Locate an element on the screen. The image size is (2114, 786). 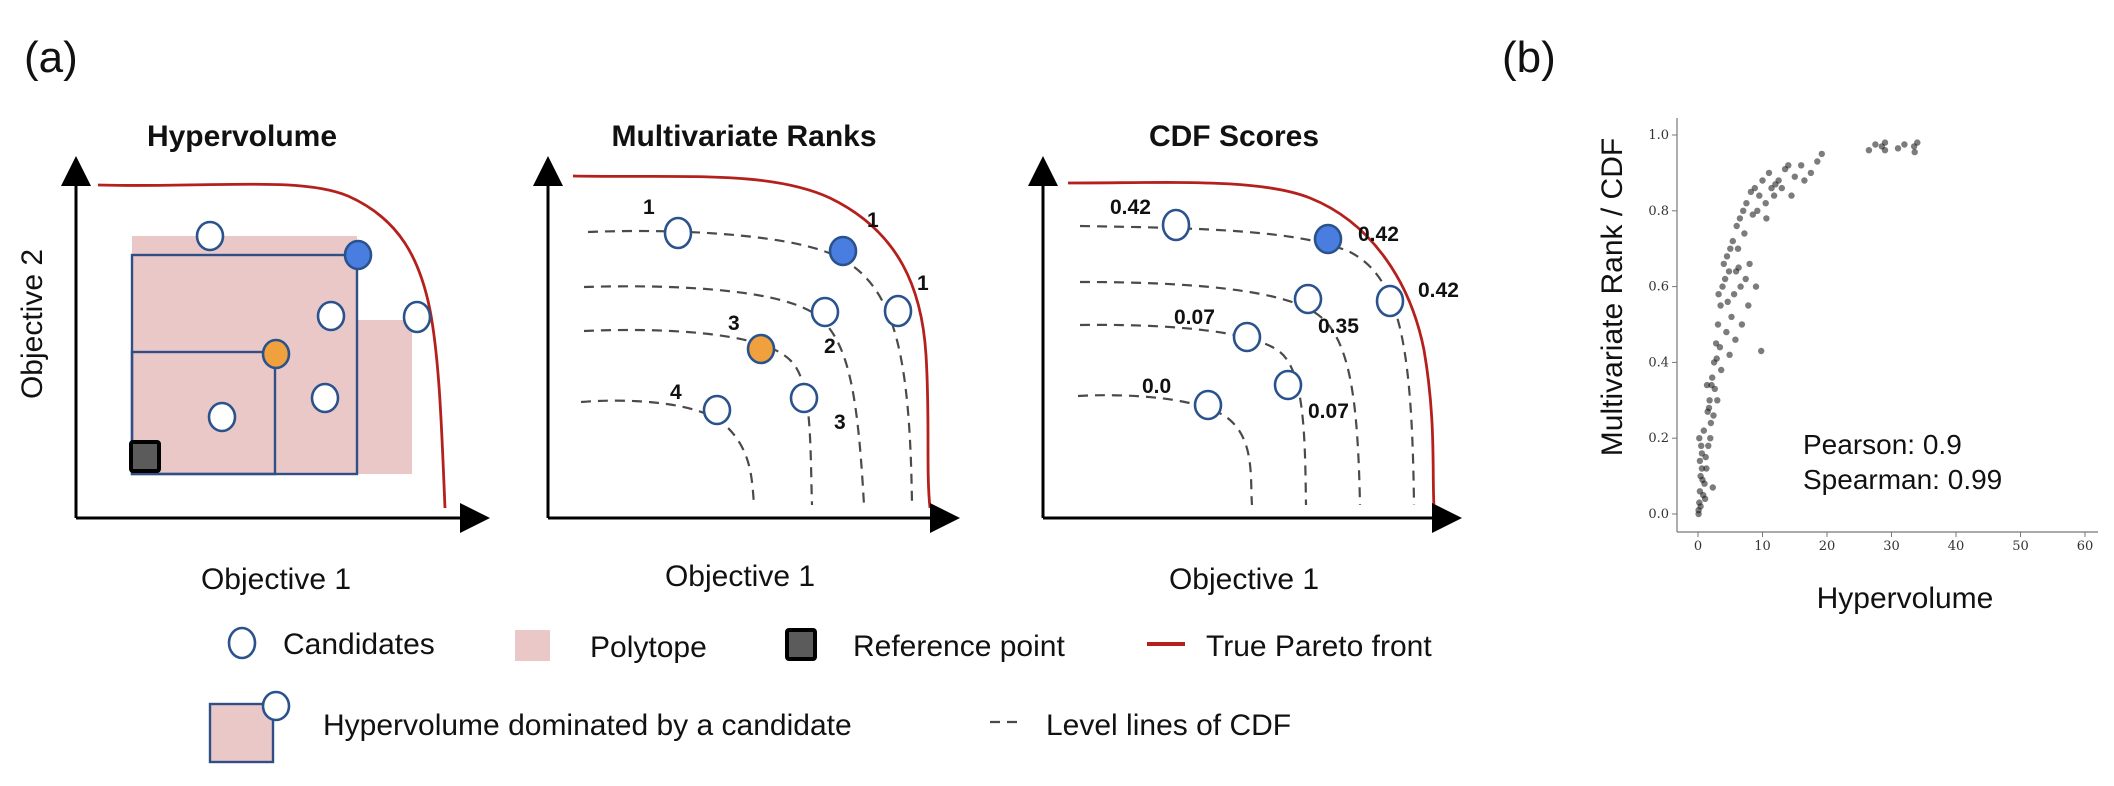
hypervolume-xlabel: Objective 1 is located at coordinates (276, 579).